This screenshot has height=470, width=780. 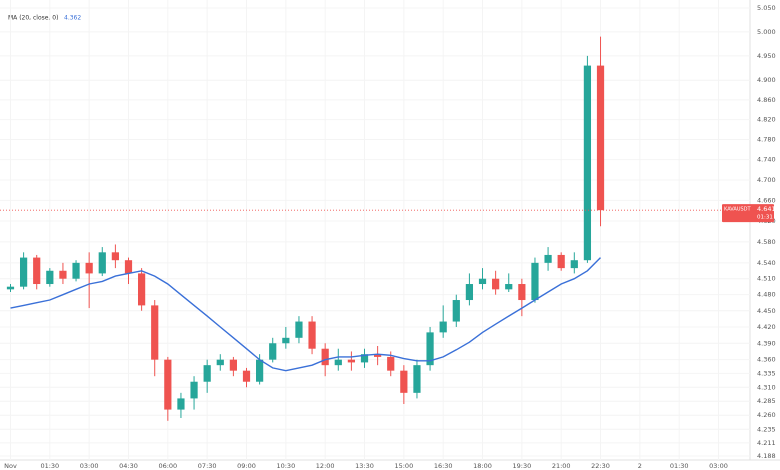 I want to click on x-tick-label: 2, so click(x=640, y=466).